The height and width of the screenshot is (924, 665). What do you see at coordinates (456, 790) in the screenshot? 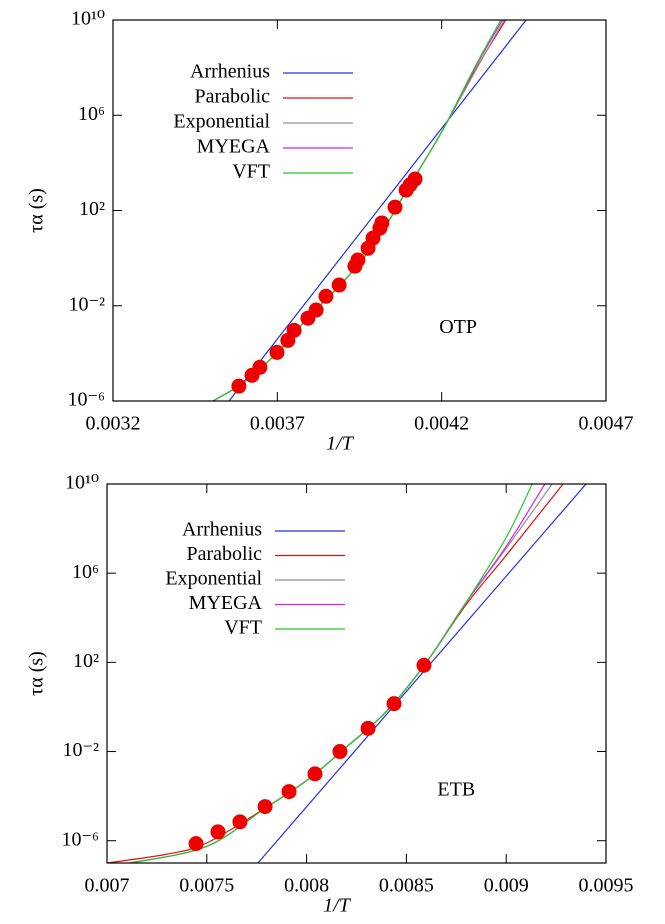
I see `annotation: ETB` at bounding box center [456, 790].